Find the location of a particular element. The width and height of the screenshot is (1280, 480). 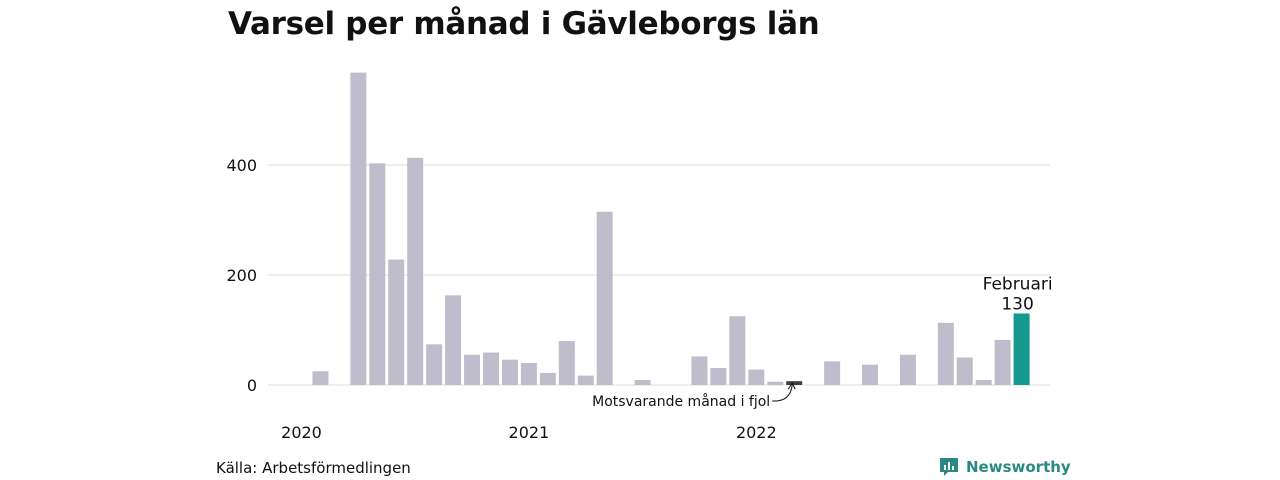

source-note: Källa: Arbetsförmedlingen is located at coordinates (313, 468).